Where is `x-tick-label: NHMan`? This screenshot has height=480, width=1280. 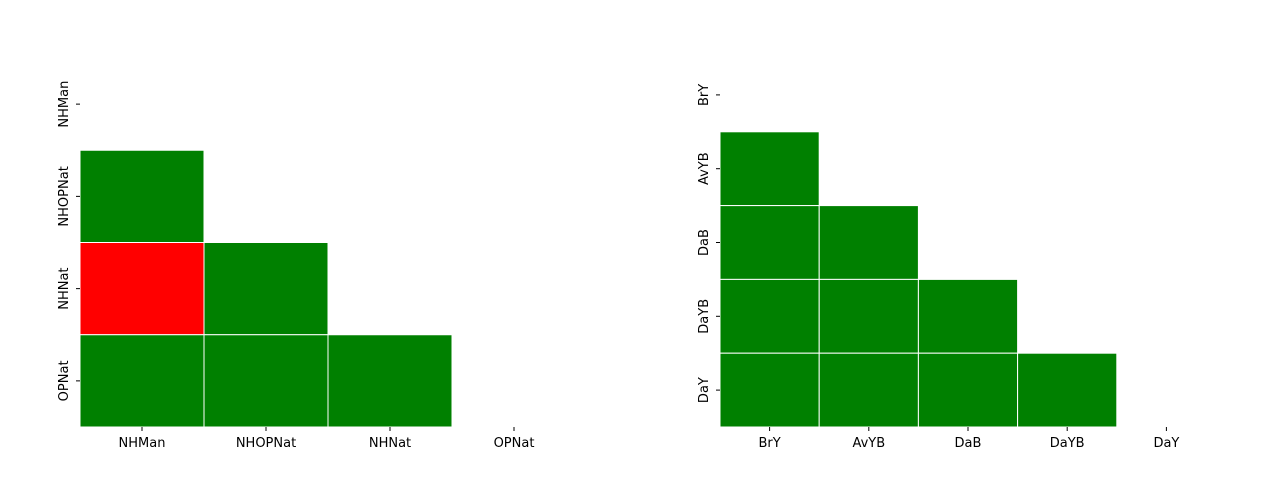 x-tick-label: NHMan is located at coordinates (142, 443).